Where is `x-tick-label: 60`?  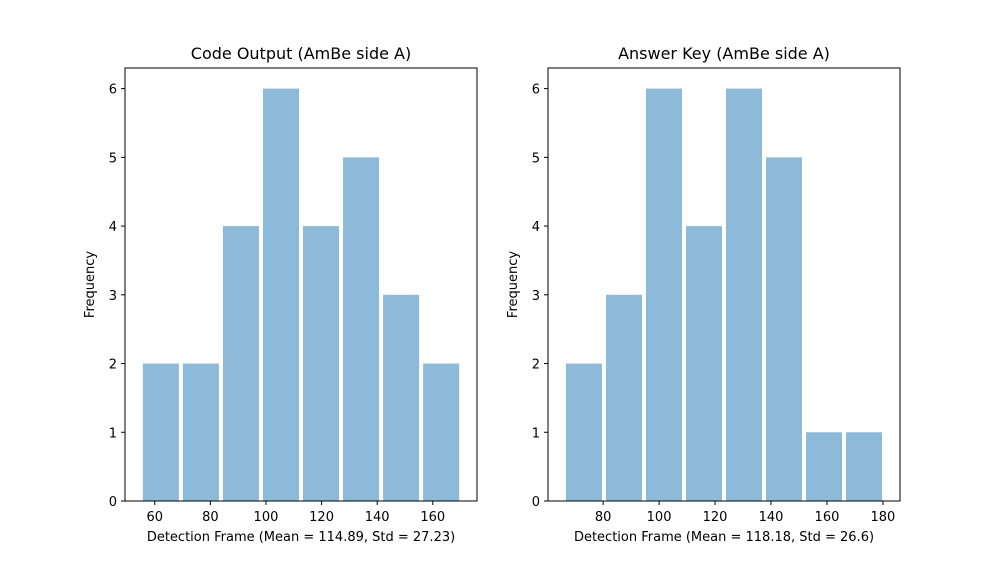 x-tick-label: 60 is located at coordinates (154, 517).